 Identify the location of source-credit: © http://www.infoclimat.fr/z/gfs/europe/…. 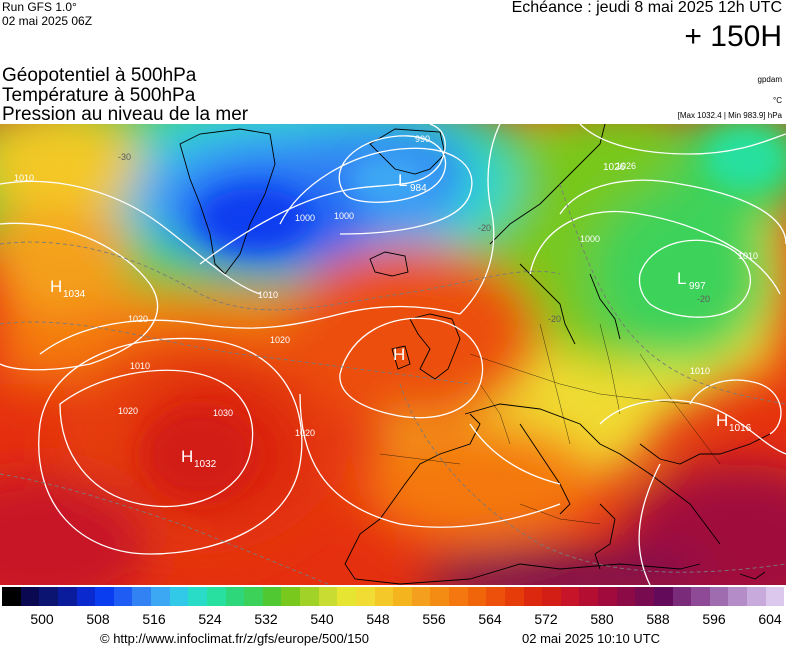
(234, 638).